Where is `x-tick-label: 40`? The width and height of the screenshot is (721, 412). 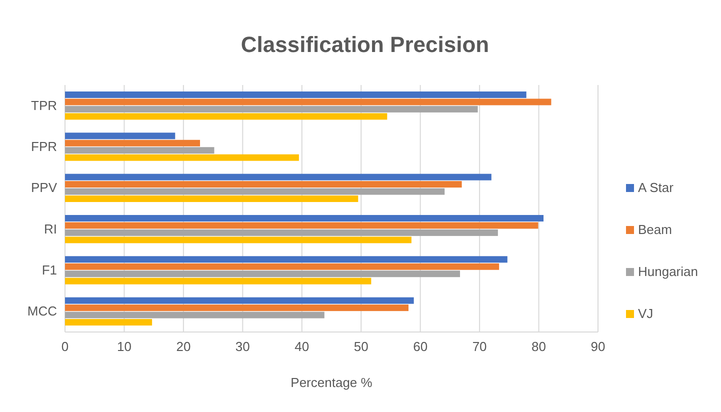 x-tick-label: 40 is located at coordinates (302, 346).